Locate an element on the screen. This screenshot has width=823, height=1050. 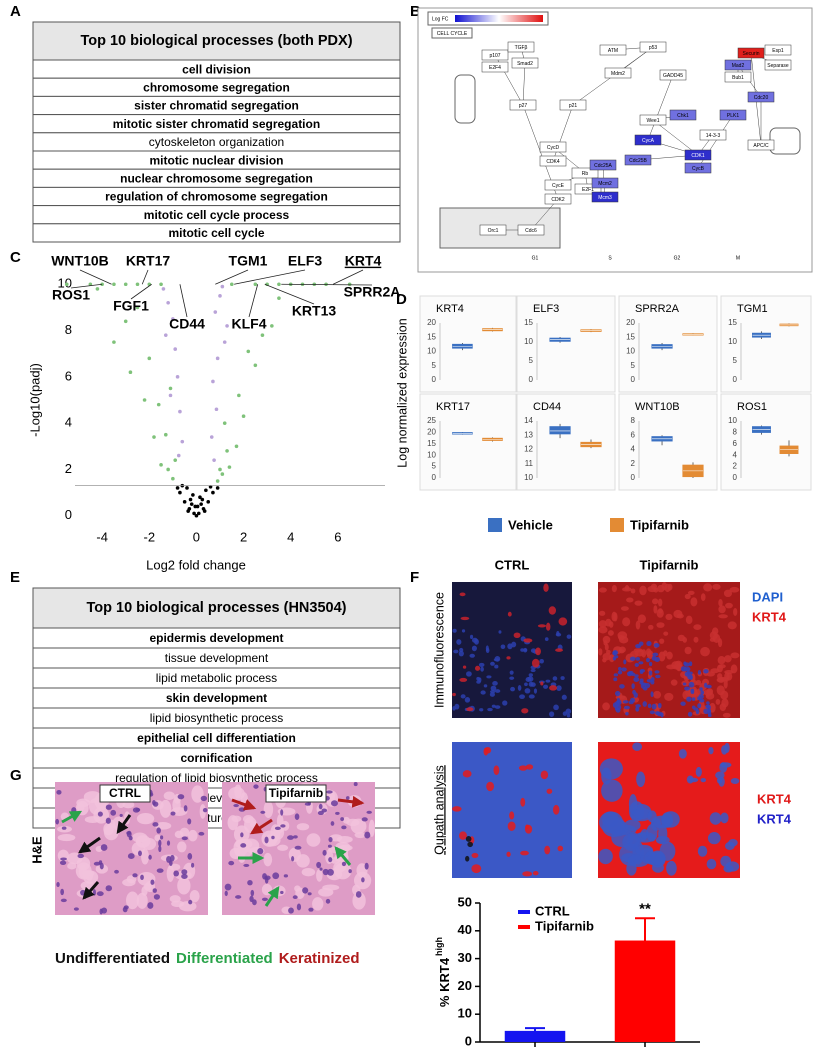
pathway-node-label: Chk1 is located at coordinates (683, 116).